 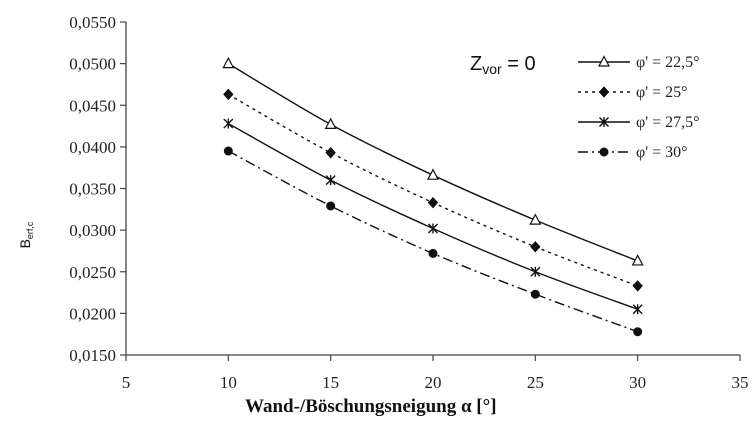 I want to click on legend-item: φ' = 22,5°, so click(x=639, y=62).